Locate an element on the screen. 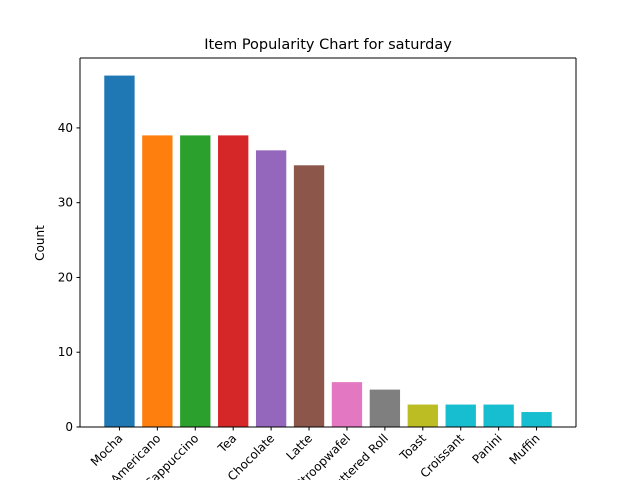  y-tick-label: 40 is located at coordinates (65, 128).